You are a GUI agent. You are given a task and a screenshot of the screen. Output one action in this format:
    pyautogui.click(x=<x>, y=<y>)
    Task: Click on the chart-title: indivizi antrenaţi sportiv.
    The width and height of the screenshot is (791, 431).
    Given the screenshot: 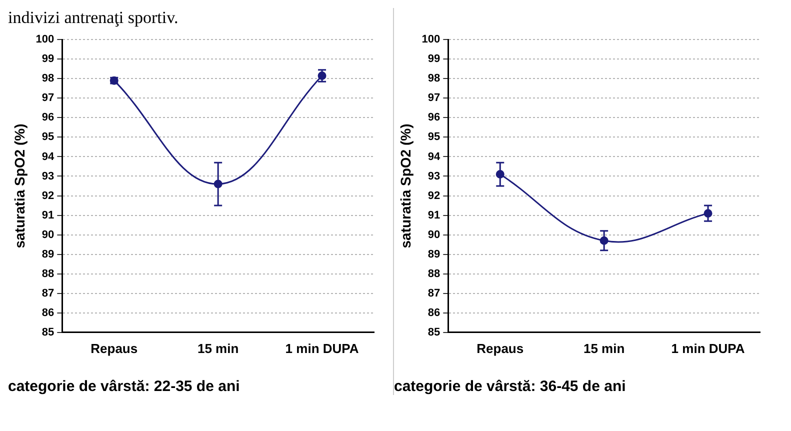 What is the action you would take?
    pyautogui.click(x=94, y=18)
    